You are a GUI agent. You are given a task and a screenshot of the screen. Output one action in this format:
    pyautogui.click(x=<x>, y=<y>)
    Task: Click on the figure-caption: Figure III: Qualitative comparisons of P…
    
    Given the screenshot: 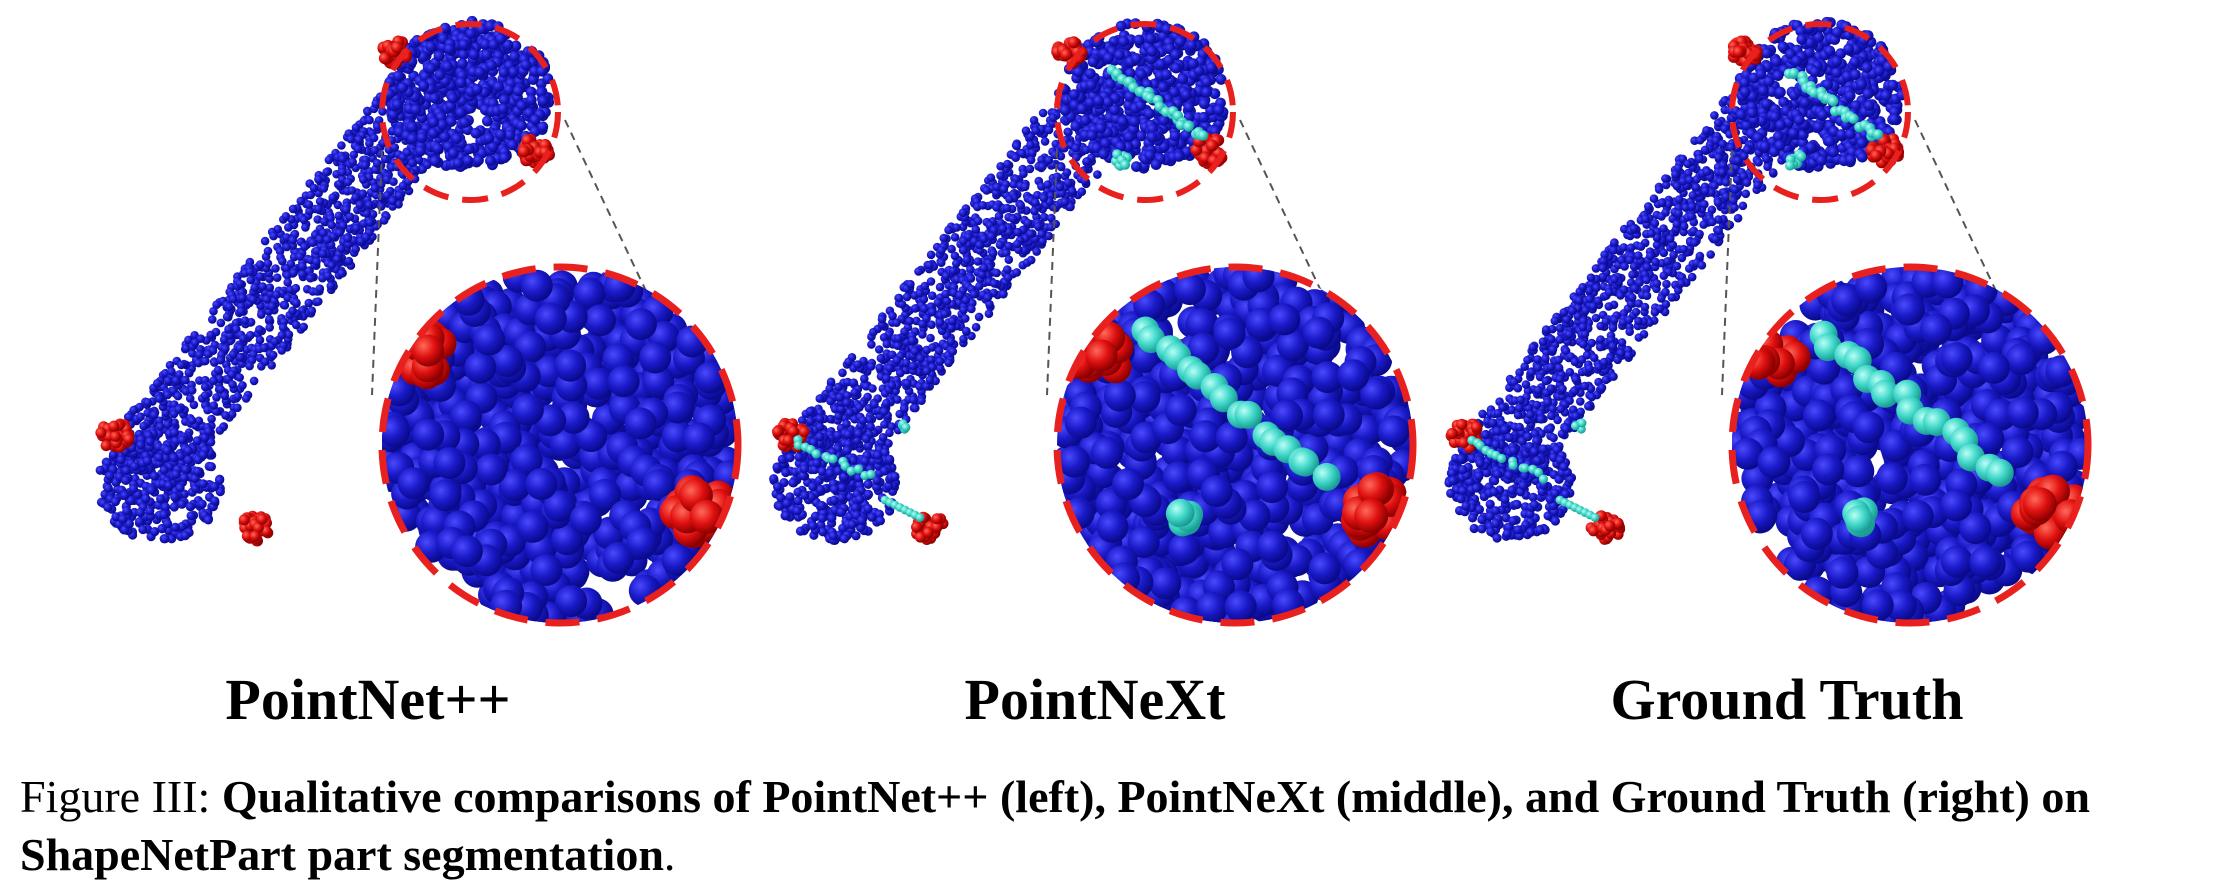 What is the action you would take?
    pyautogui.click(x=1110, y=826)
    